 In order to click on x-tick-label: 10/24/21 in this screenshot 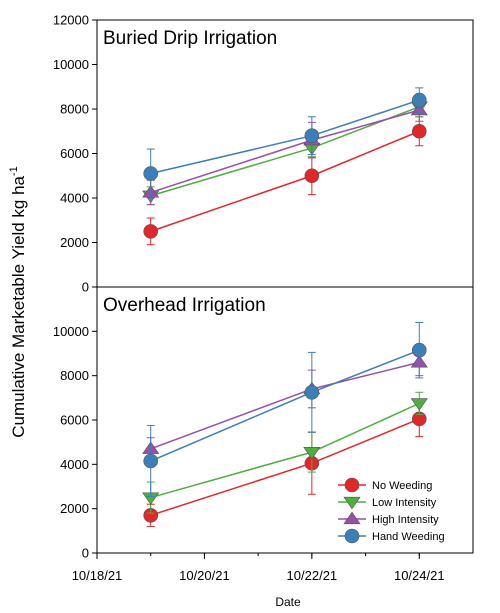, I will do `click(419, 575)`.